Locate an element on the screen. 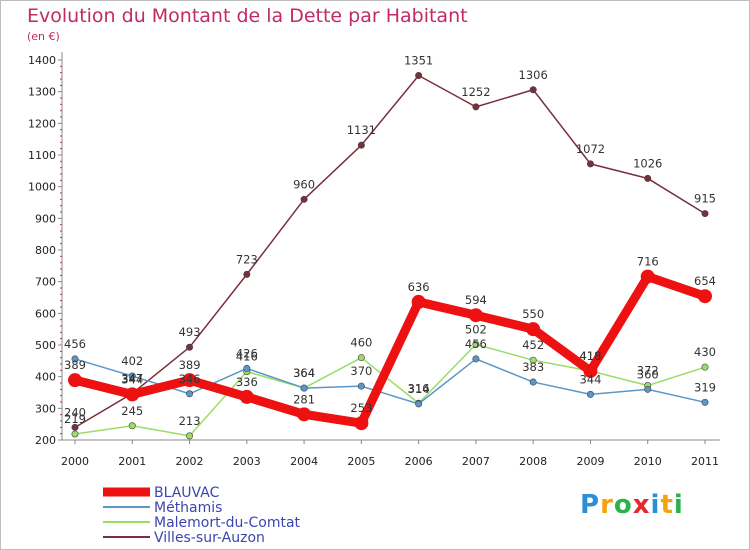 This screenshot has width=750, height=550. data-label: 402 is located at coordinates (132, 361).